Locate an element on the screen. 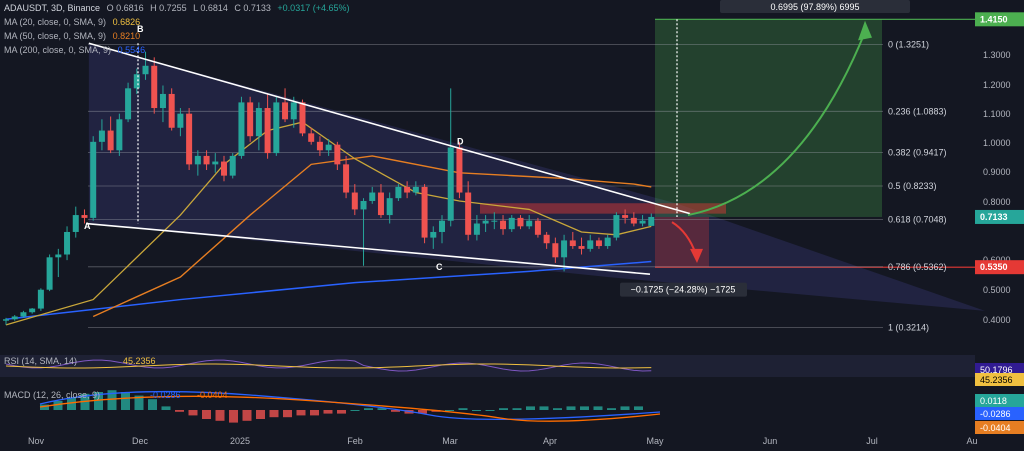 This screenshot has height=451, width=1024. price-badge-label: 1.4150 is located at coordinates (994, 19).